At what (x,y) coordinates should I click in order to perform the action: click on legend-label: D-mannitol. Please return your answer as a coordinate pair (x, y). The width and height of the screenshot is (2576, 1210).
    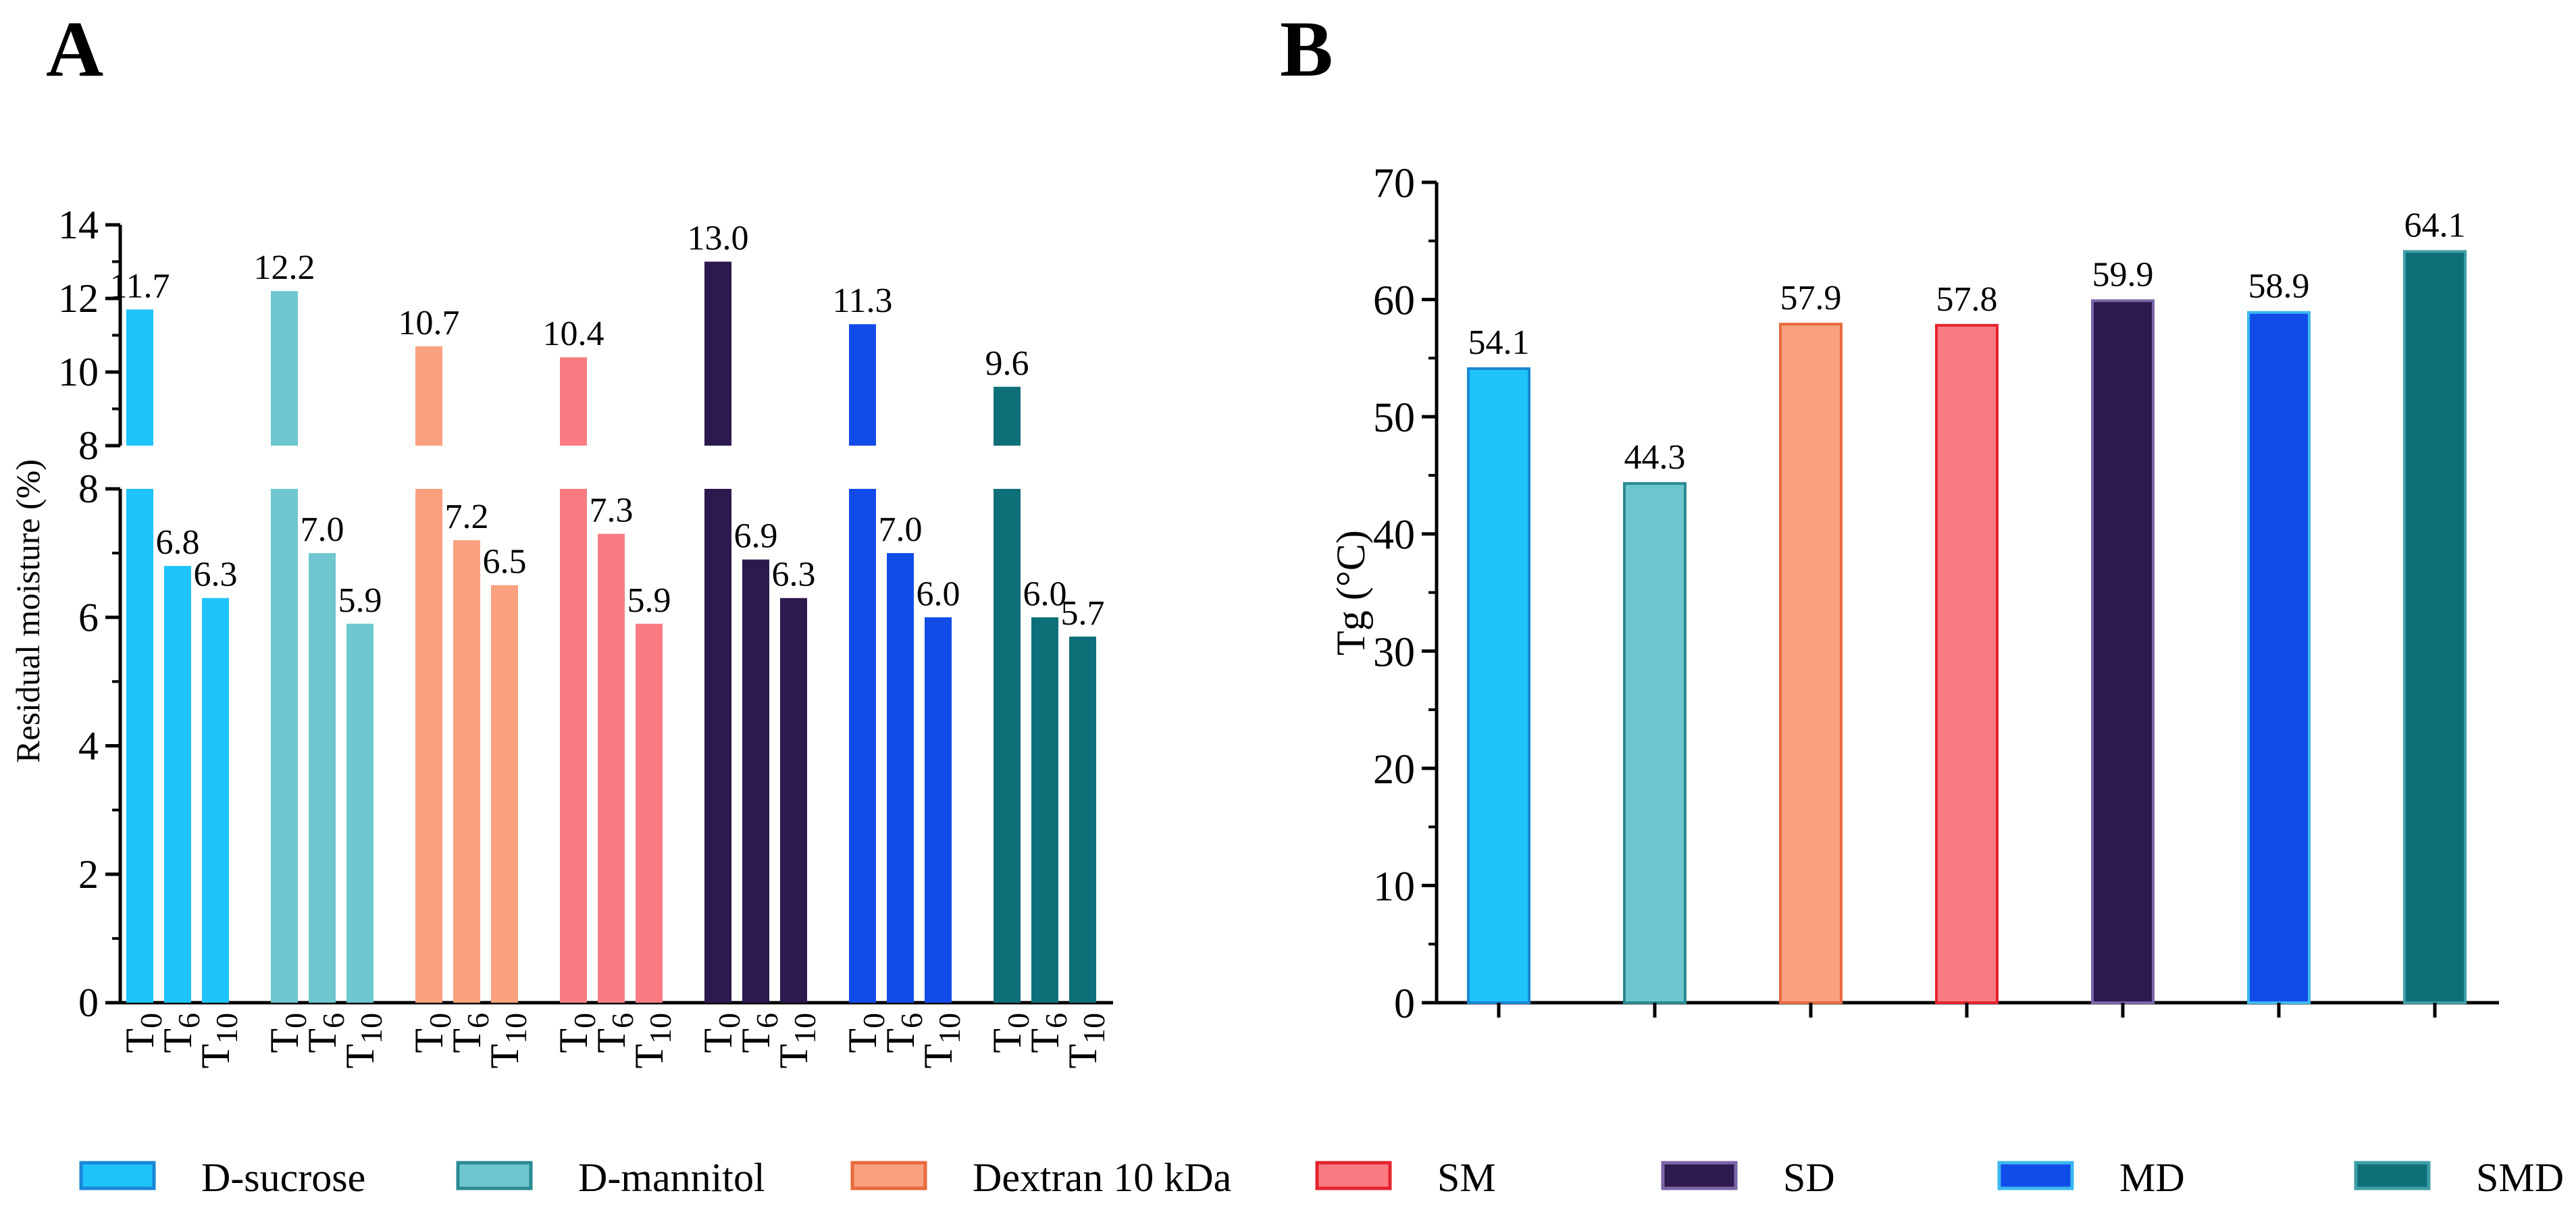
    Looking at the image, I should click on (671, 1177).